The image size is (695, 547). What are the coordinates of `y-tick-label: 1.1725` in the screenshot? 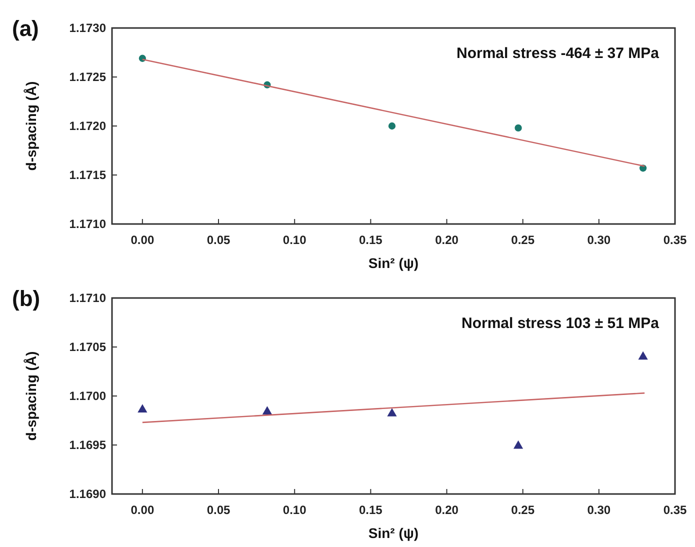 It's located at (87, 77).